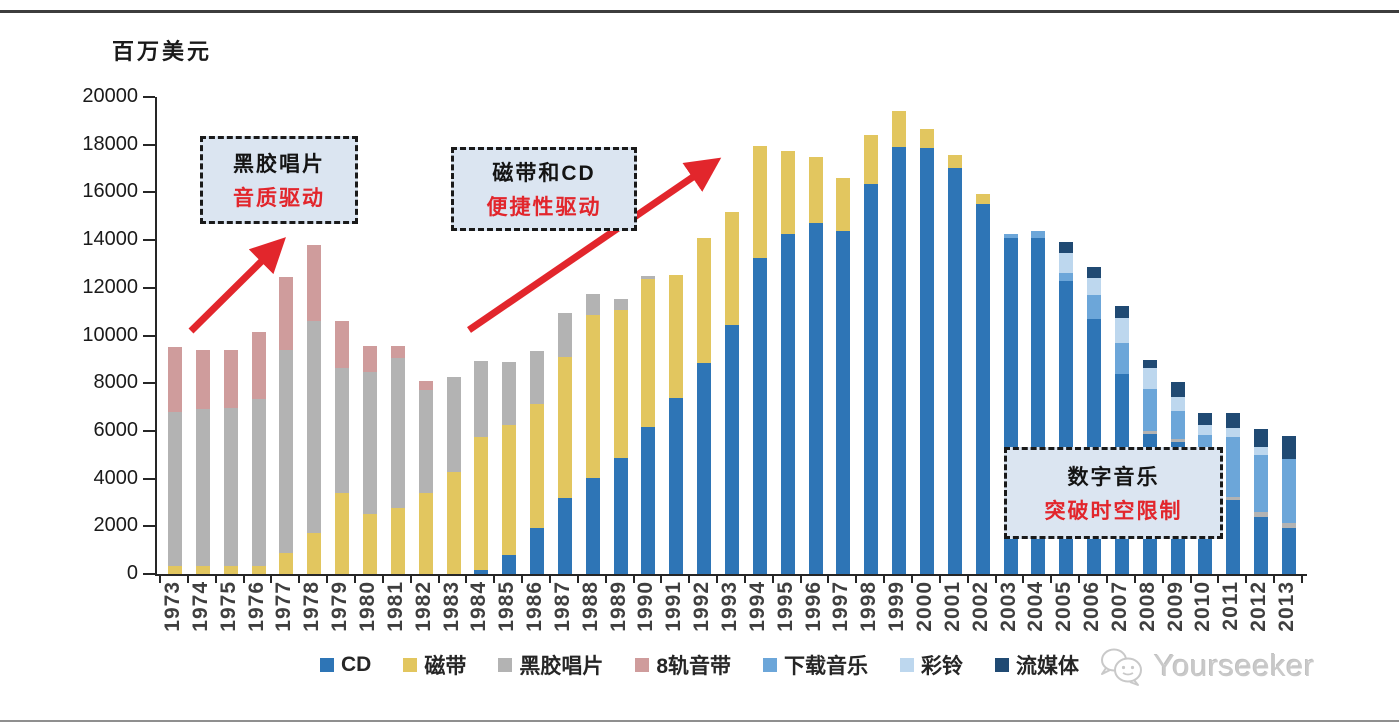  Describe the element at coordinates (445, 666) in the screenshot. I see `legend-label: 磁带` at that location.